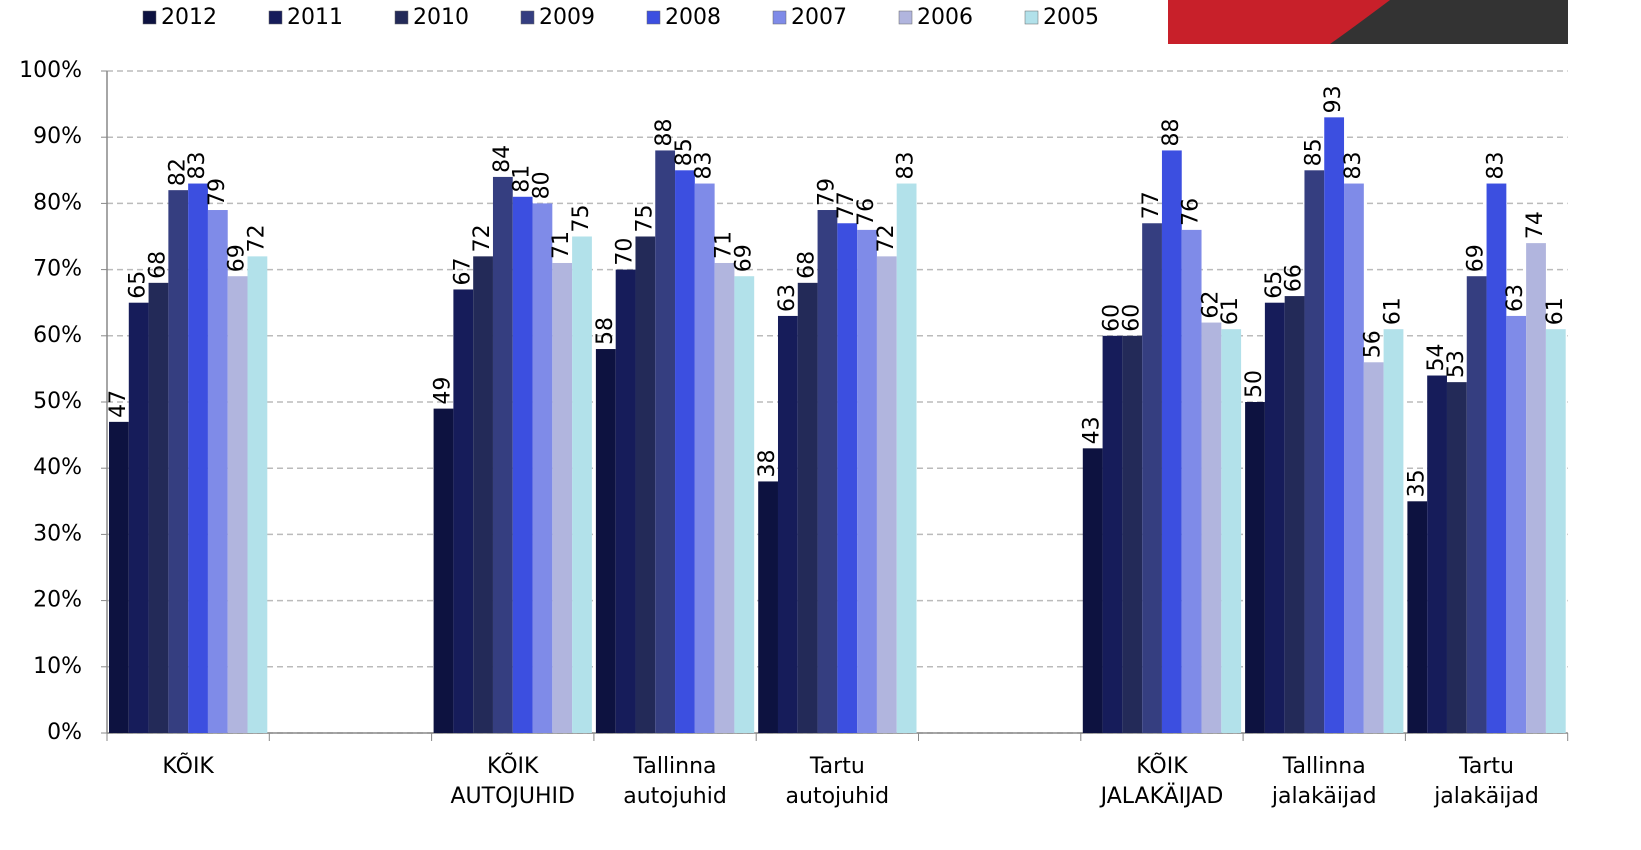 This screenshot has height=850, width=1641. I want to click on data-label: 71, so click(724, 245).